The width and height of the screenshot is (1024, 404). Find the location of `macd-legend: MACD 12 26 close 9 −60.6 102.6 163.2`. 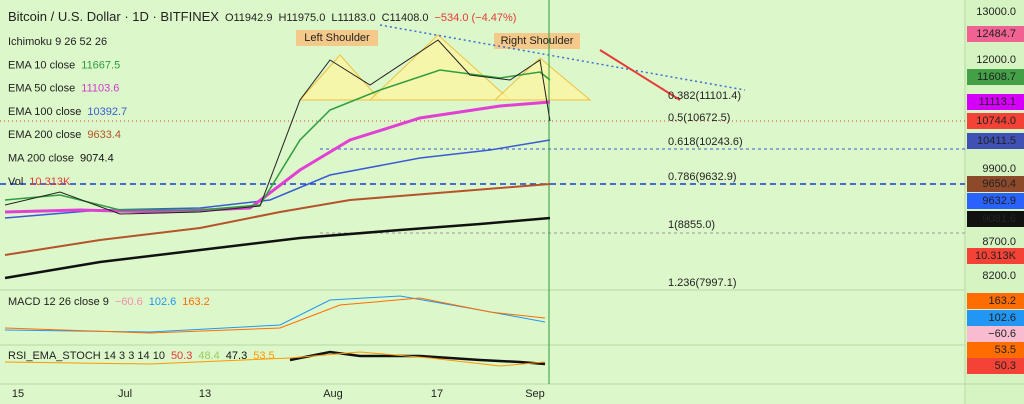

macd-legend: MACD 12 26 close 9 −60.6 102.6 163.2 is located at coordinates (109, 302).